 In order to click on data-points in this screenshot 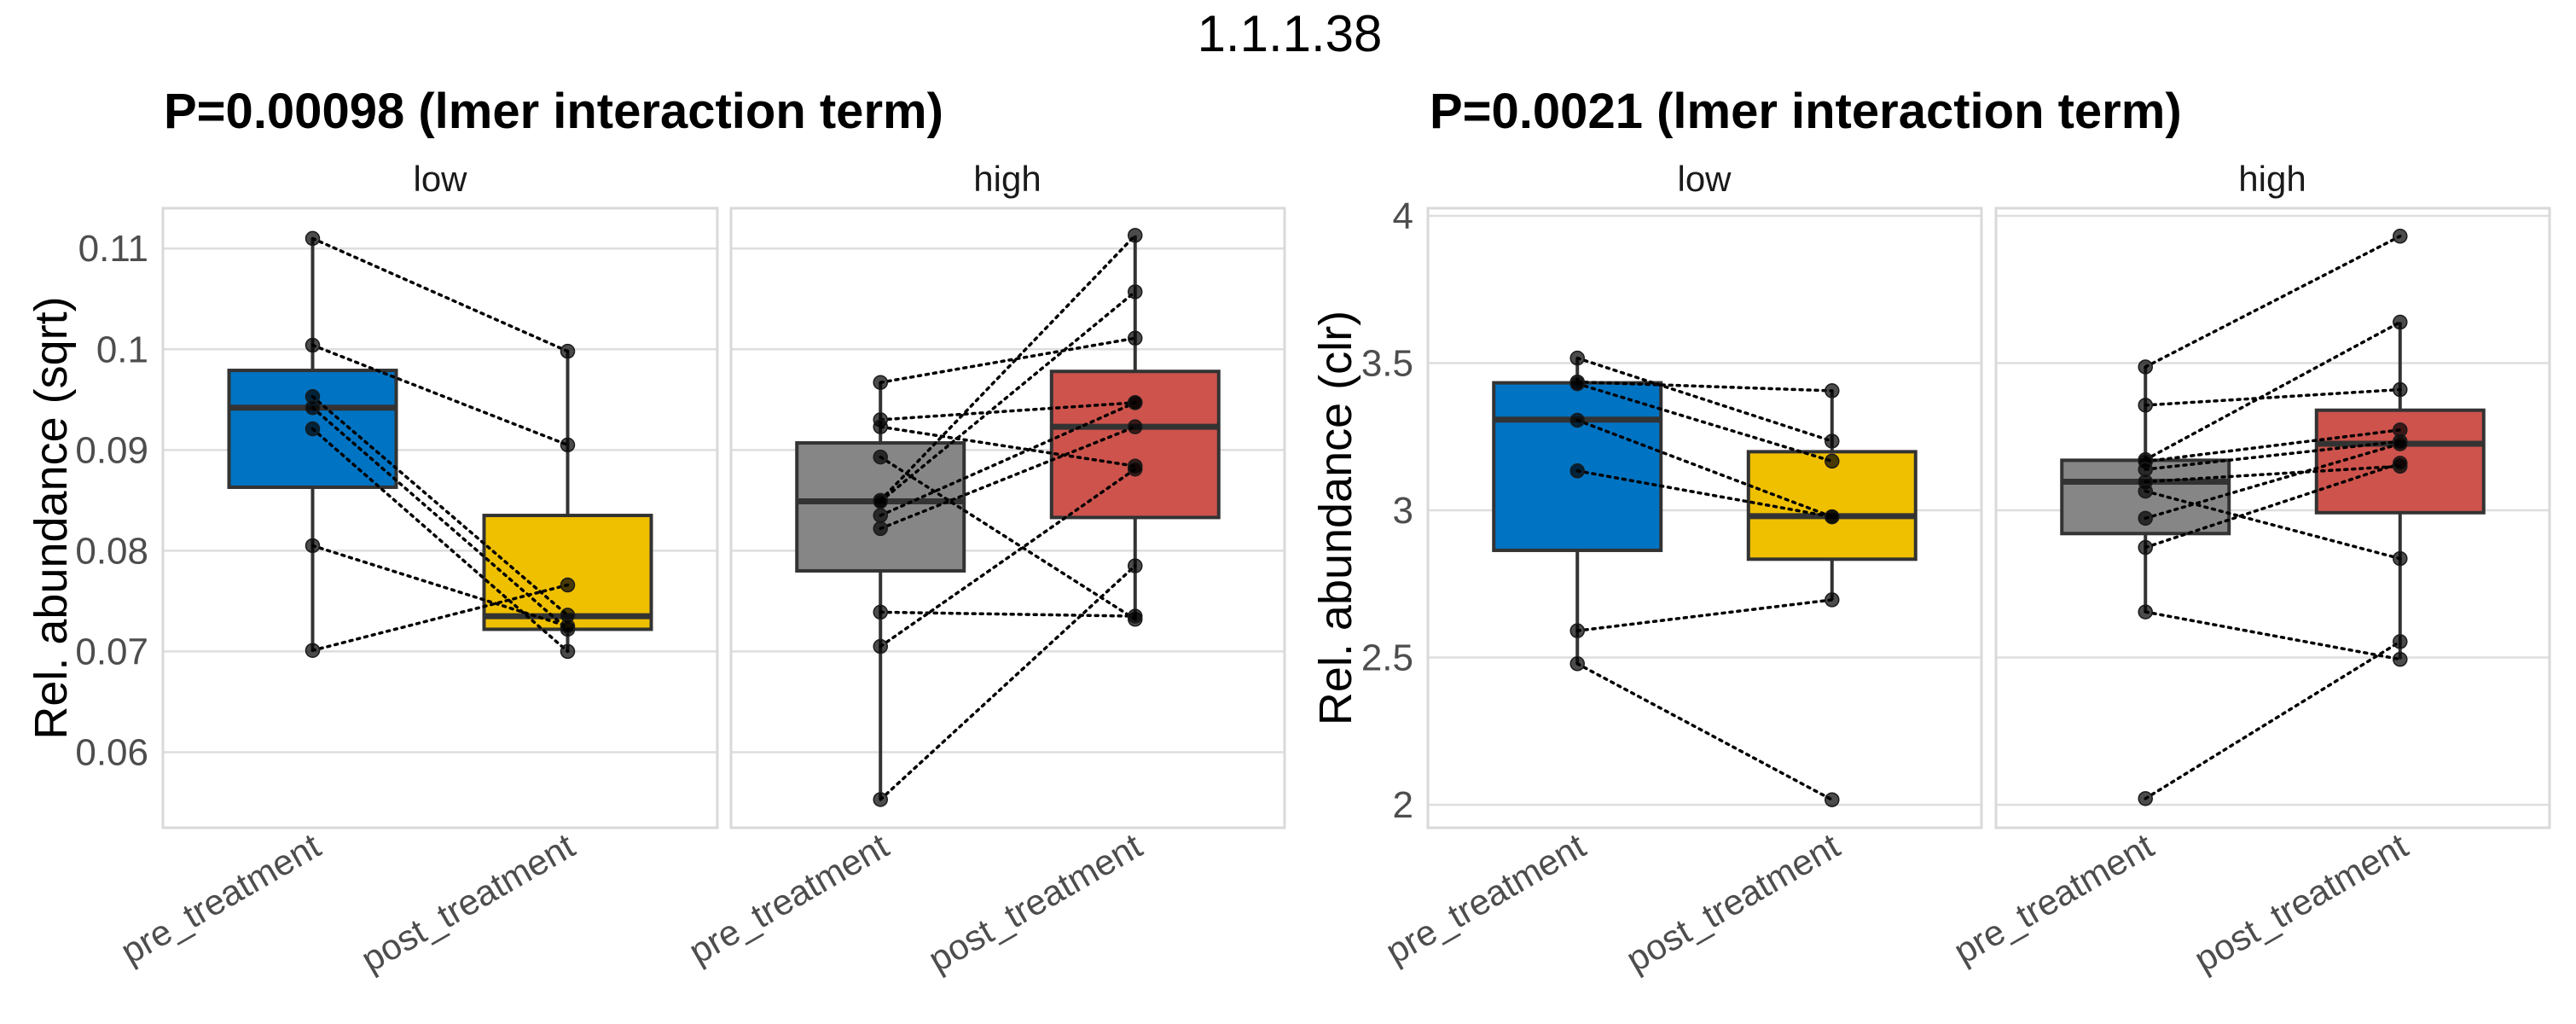, I will do `click(1008, 517)`.